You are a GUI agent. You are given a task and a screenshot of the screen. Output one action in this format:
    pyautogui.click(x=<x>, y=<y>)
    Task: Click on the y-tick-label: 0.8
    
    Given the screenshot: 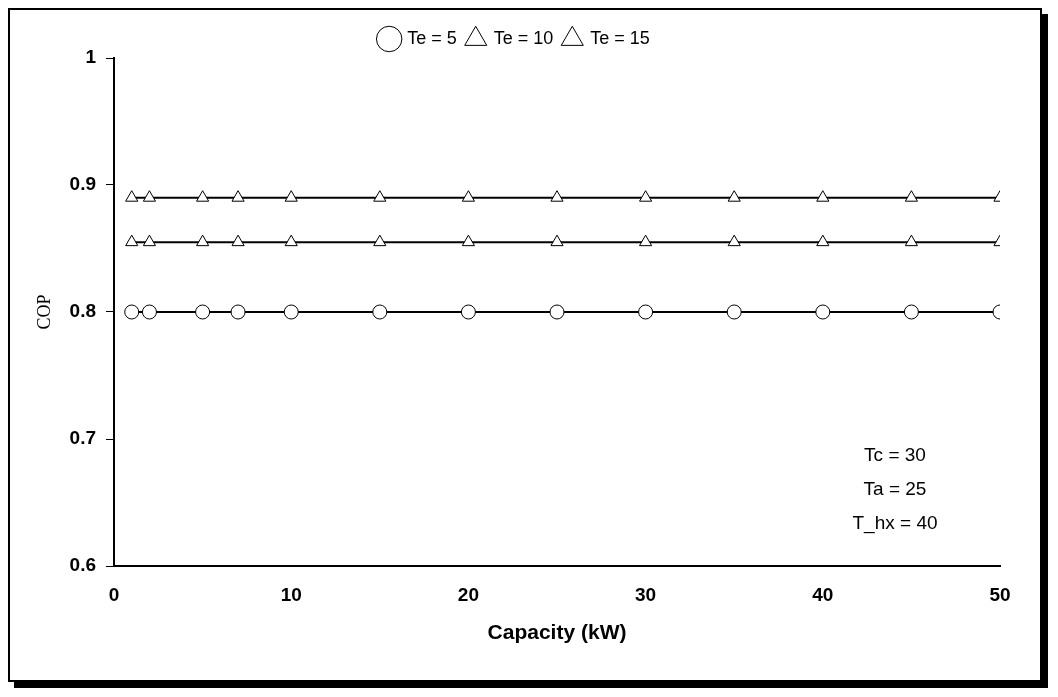 What is the action you would take?
    pyautogui.click(x=83, y=311)
    